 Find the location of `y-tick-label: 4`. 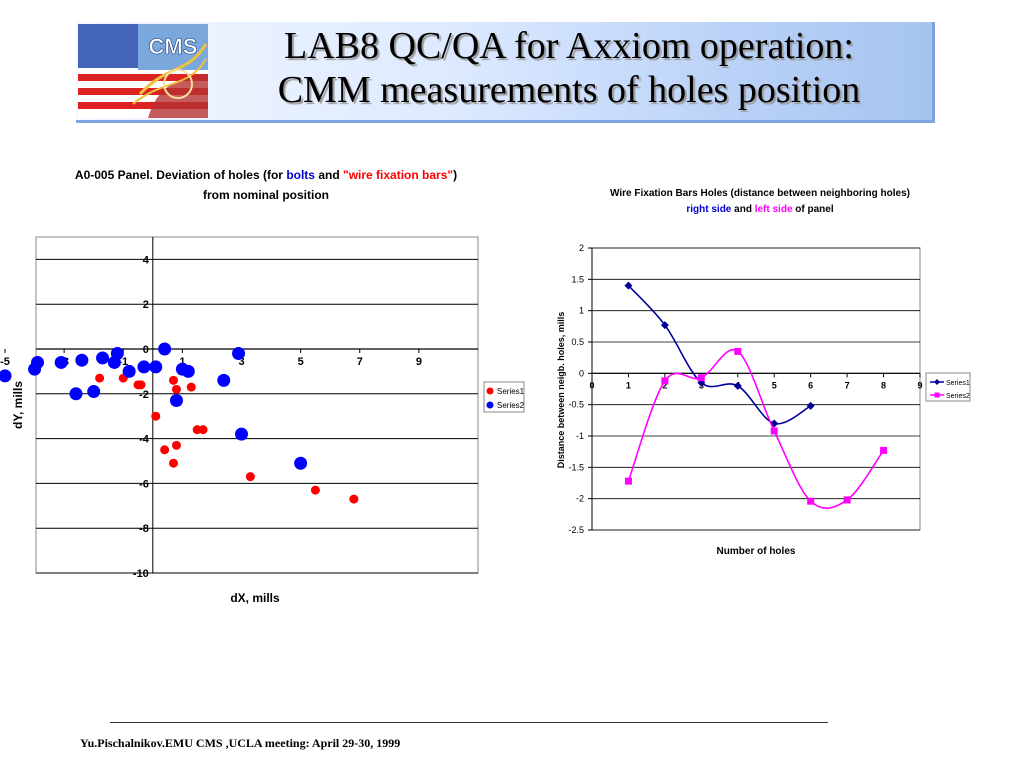

y-tick-label: 4 is located at coordinates (146, 260).